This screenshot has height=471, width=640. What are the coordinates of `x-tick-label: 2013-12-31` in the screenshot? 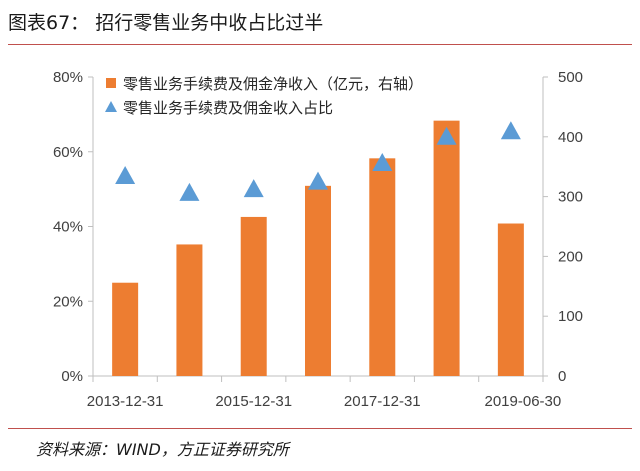 It's located at (125, 401).